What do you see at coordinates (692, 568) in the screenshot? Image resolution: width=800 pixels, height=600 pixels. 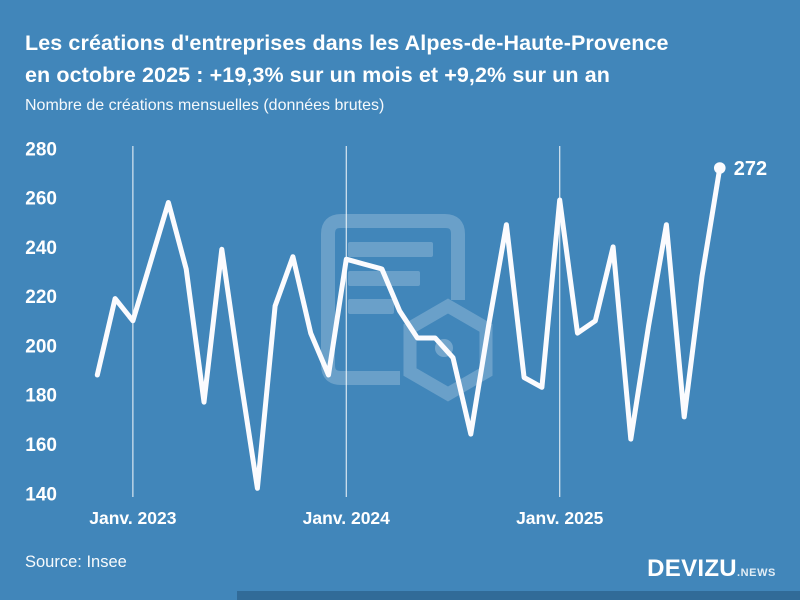 I see `devizu-logo-main: DEVIZU` at bounding box center [692, 568].